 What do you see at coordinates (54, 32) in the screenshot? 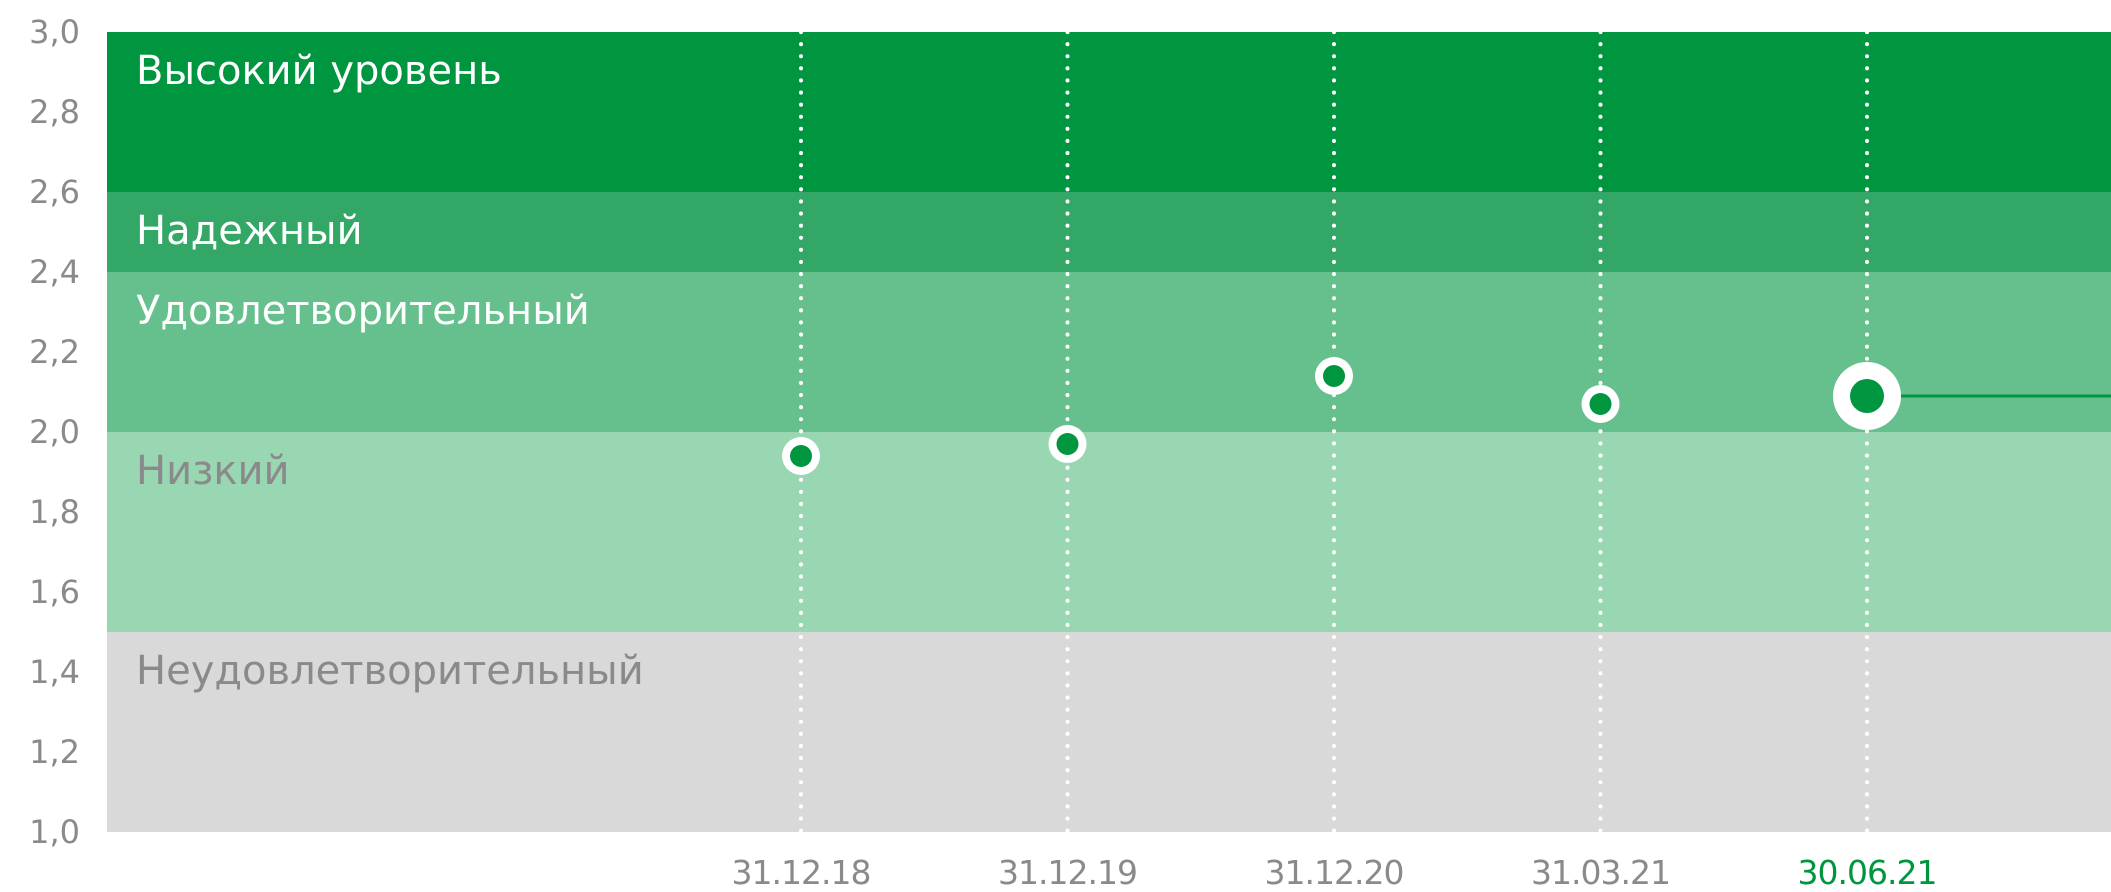
I see `y-tick-10: 3,0` at bounding box center [54, 32].